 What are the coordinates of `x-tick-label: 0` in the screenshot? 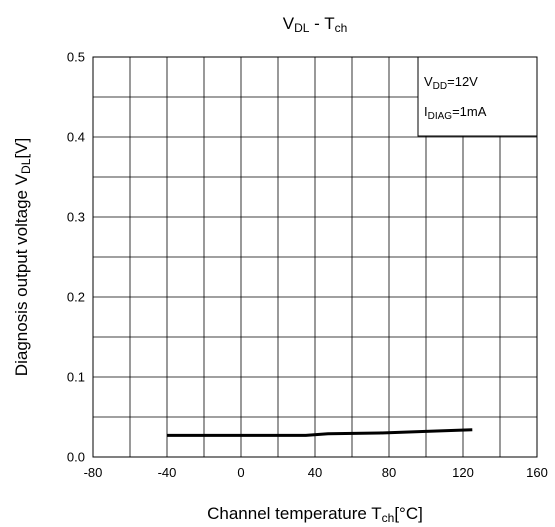 It's located at (240, 472).